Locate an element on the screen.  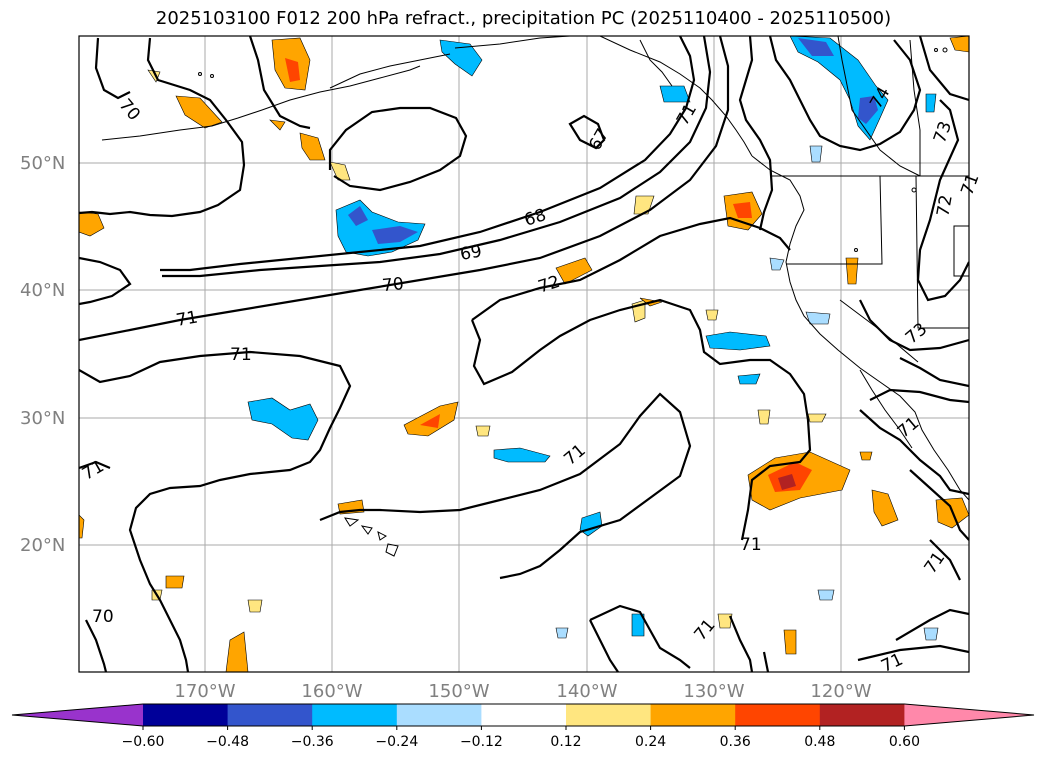
lat-label: 20°N is located at coordinates (42, 545).